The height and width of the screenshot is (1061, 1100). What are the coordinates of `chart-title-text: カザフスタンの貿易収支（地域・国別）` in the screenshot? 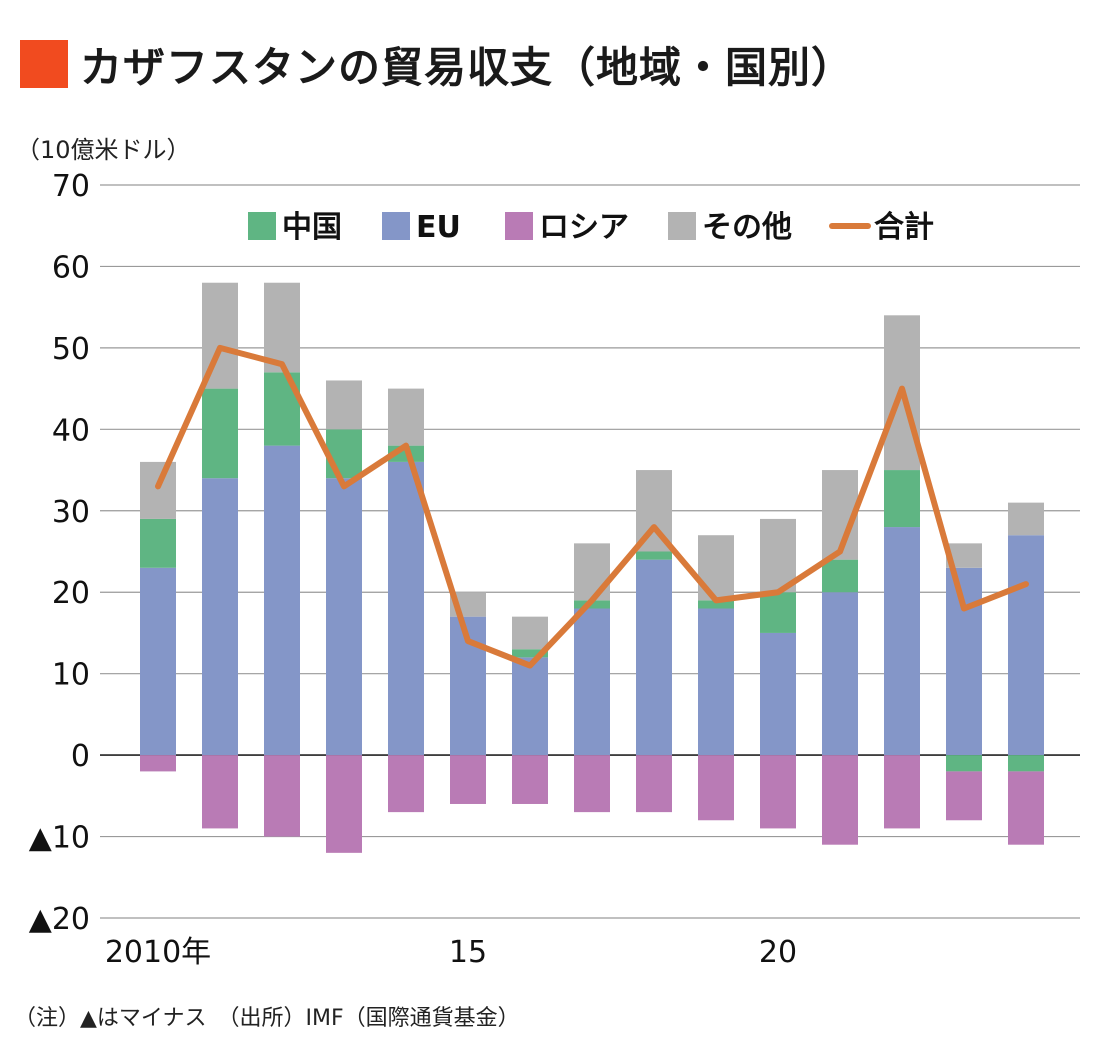 It's located at (467, 67).